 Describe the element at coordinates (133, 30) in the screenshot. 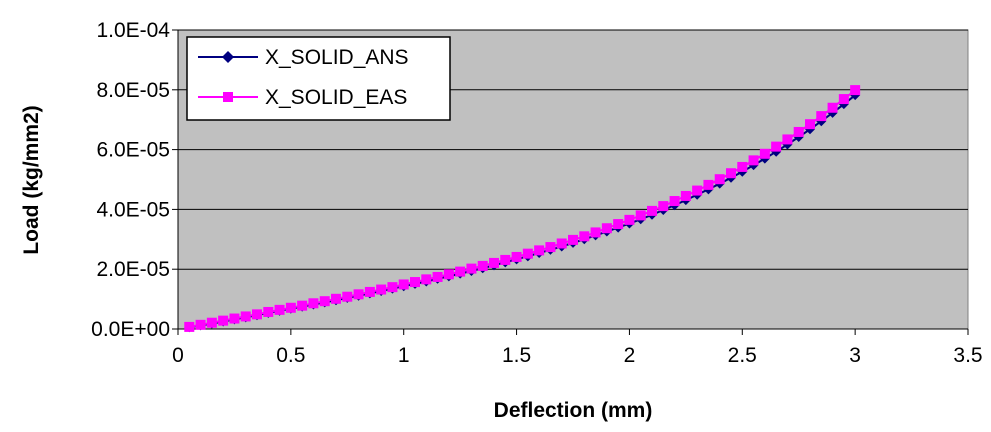

I see `y-tick-label: 1.0E-04` at that location.